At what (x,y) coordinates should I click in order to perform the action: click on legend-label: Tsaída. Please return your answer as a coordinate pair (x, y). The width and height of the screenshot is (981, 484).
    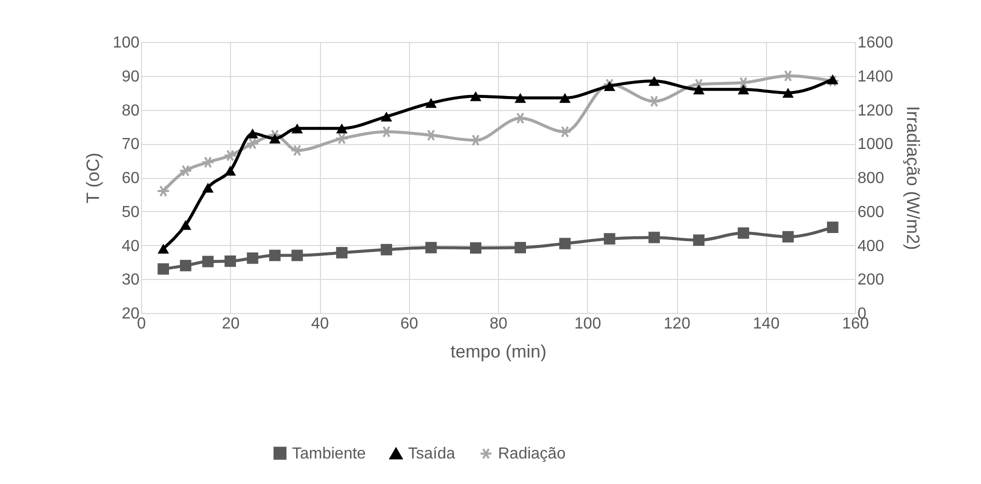
    Looking at the image, I should click on (432, 454).